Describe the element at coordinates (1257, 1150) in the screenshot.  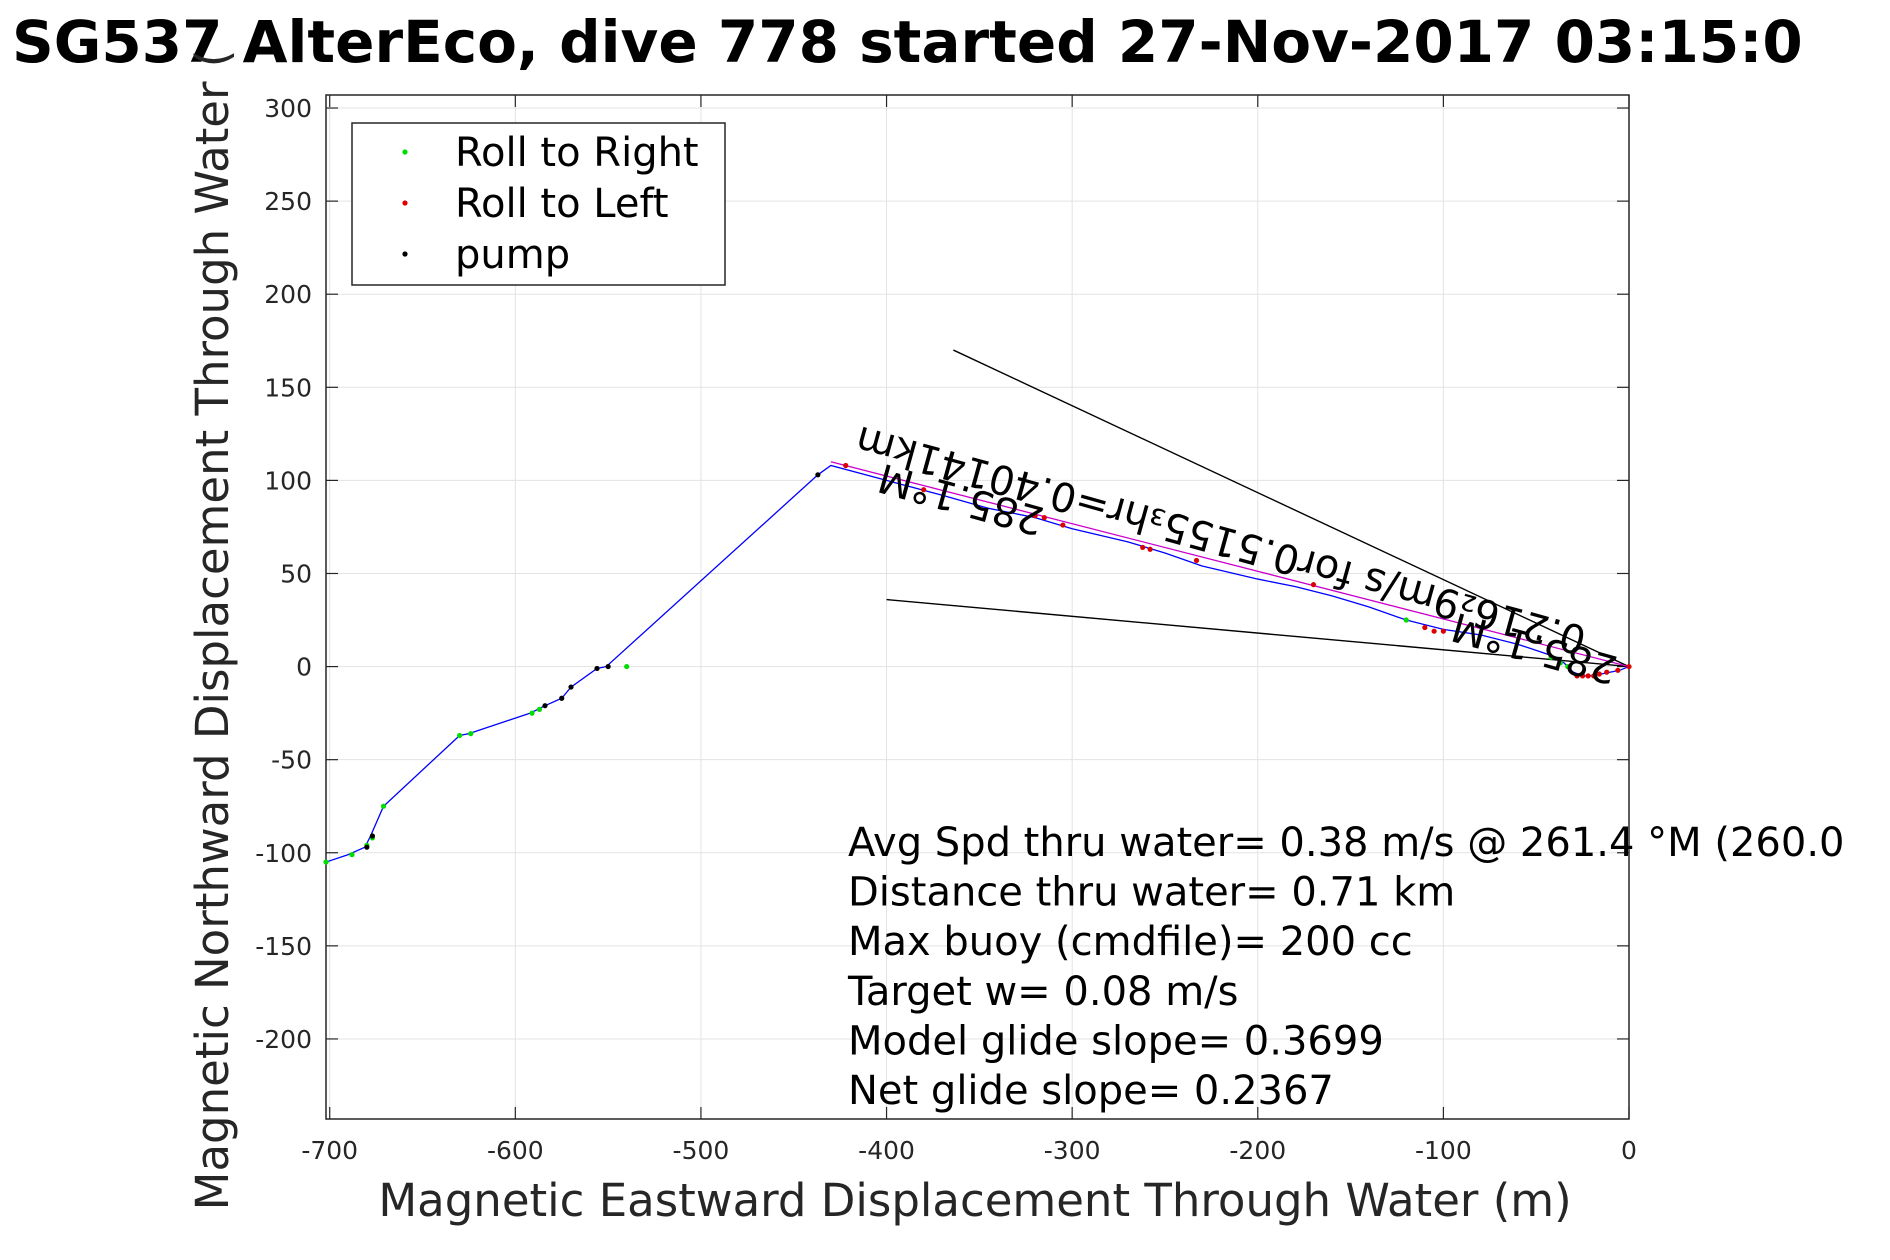
I see `x-tick-label: -200` at that location.